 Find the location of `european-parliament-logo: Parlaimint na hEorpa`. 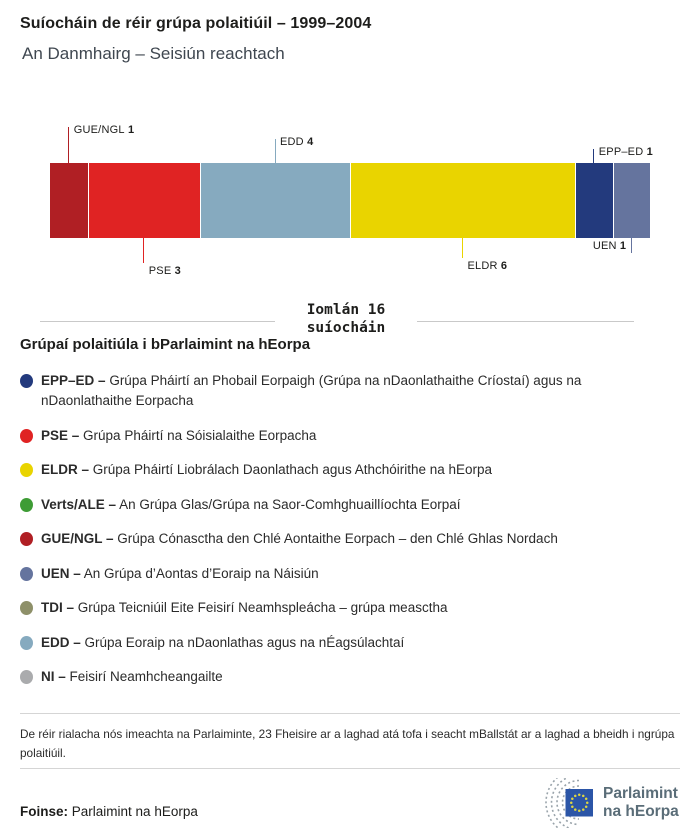

european-parliament-logo: Parlaimint na hEorpa is located at coordinates (604, 803).